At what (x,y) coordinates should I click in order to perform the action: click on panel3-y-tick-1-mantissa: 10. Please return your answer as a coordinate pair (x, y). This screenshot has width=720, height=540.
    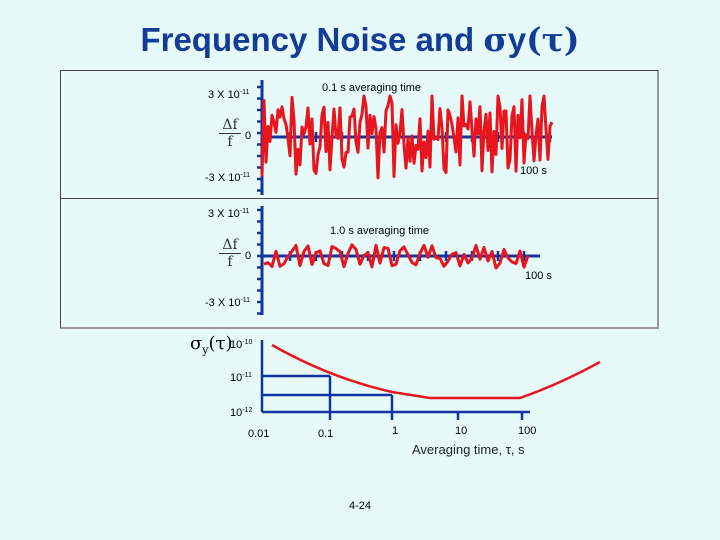
    Looking at the image, I should click on (236, 378).